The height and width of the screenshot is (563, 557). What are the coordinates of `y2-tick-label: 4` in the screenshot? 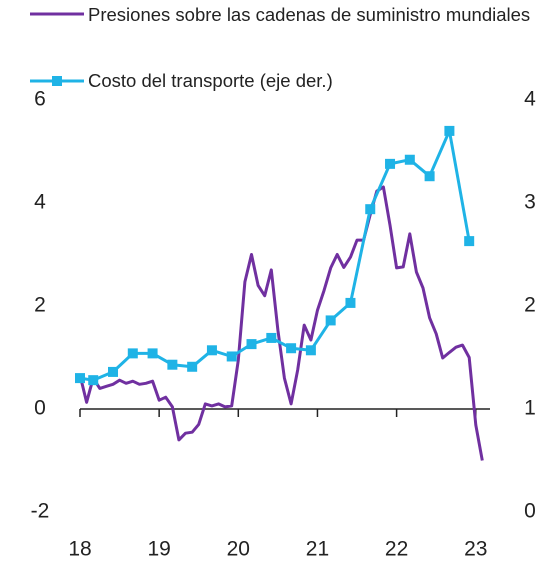 It's located at (530, 99).